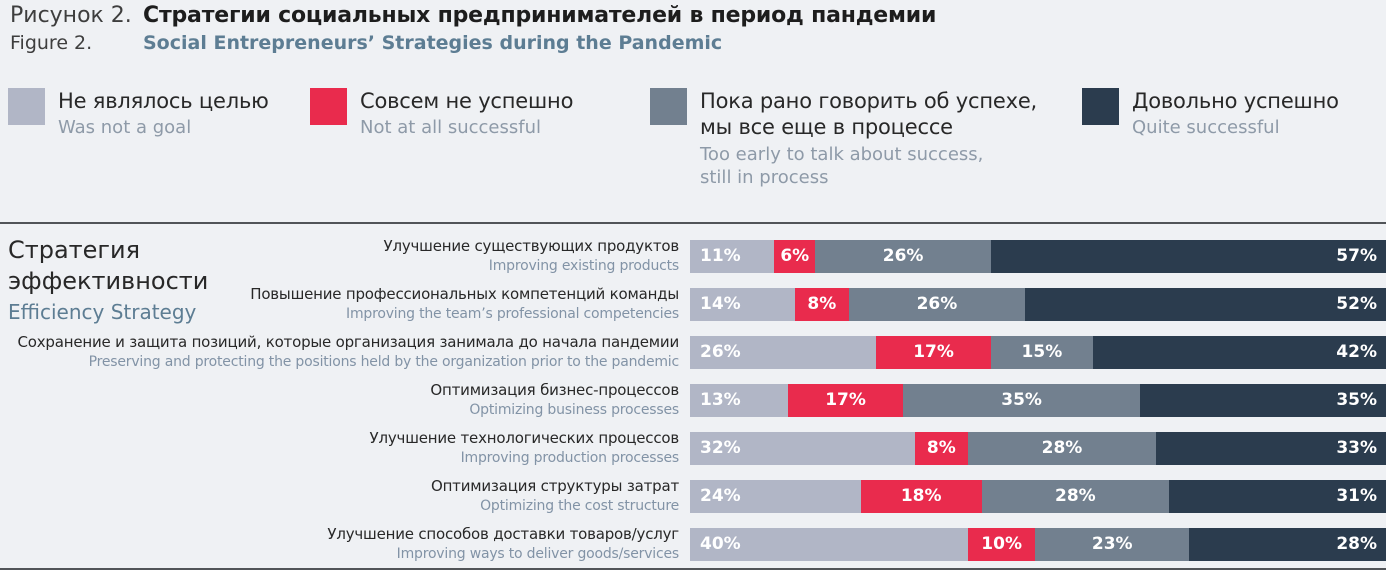  I want to click on row-label-ru: Оптимизация бизнес-процессов, so click(554, 390).